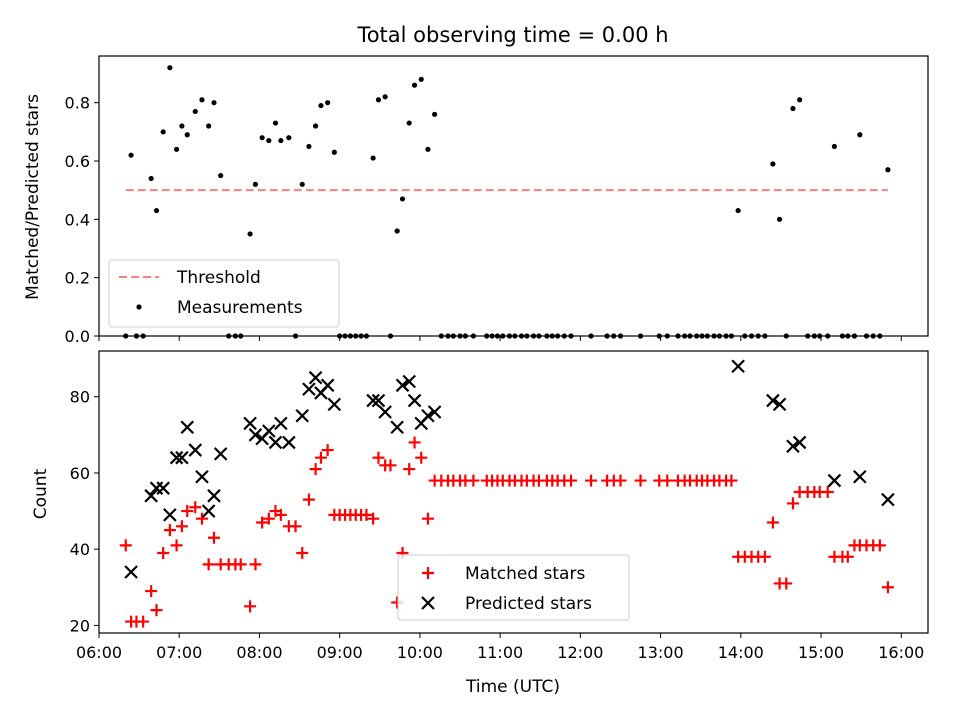 This screenshot has width=960, height=720. Describe the element at coordinates (77, 219) in the screenshot. I see `y-tick-label: 0.4` at that location.